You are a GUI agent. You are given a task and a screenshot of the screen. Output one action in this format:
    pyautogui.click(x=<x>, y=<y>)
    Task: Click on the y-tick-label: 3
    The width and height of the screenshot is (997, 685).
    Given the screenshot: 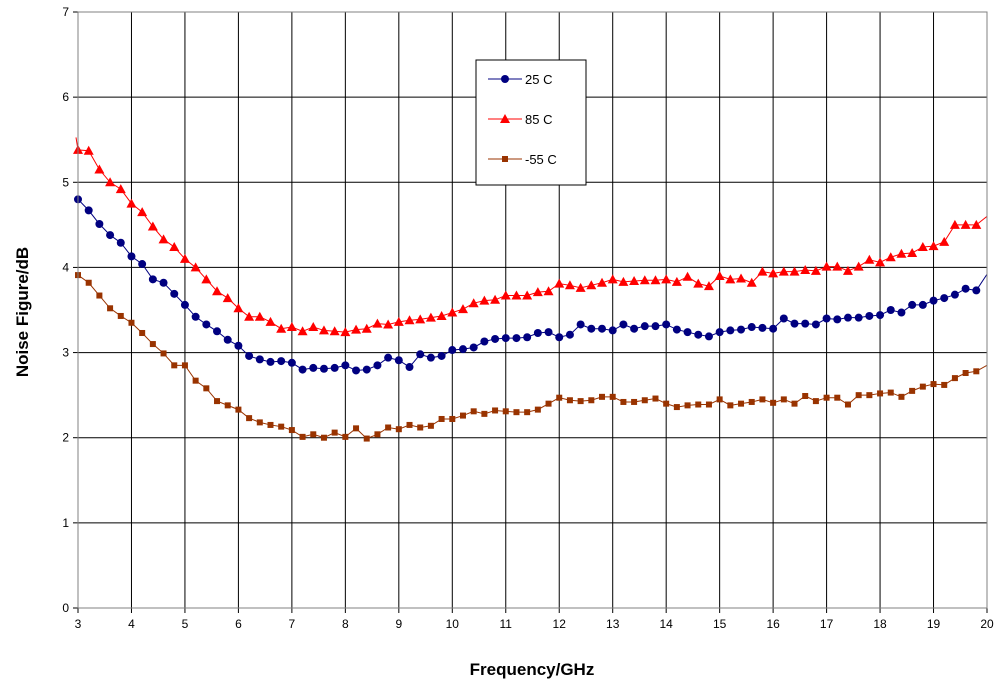 What is the action you would take?
    pyautogui.click(x=65, y=353)
    